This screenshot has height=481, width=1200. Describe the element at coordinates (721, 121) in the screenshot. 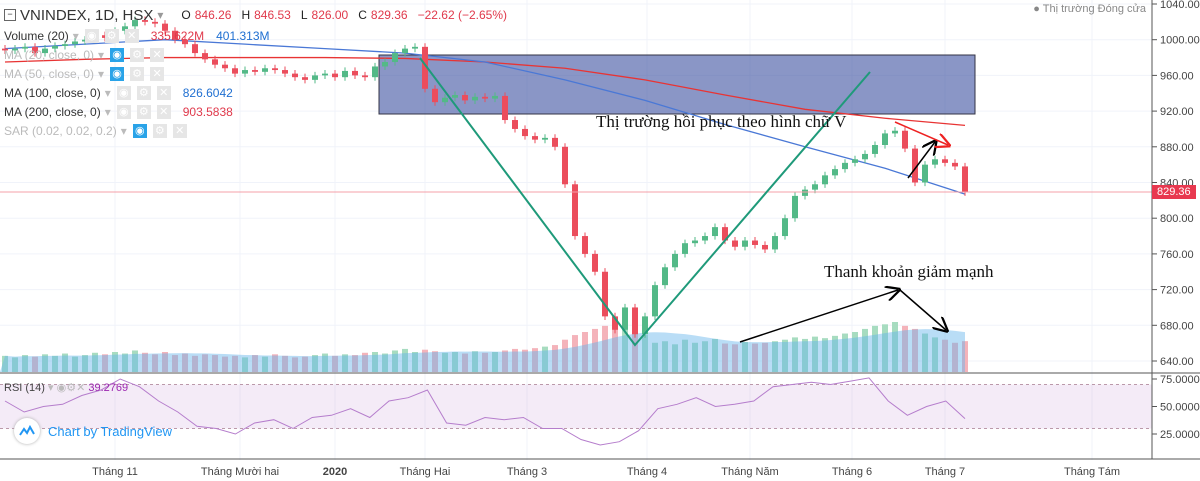

I see `annotation-v-recovery: Thị trường hồi phục theo hình chữ V` at that location.